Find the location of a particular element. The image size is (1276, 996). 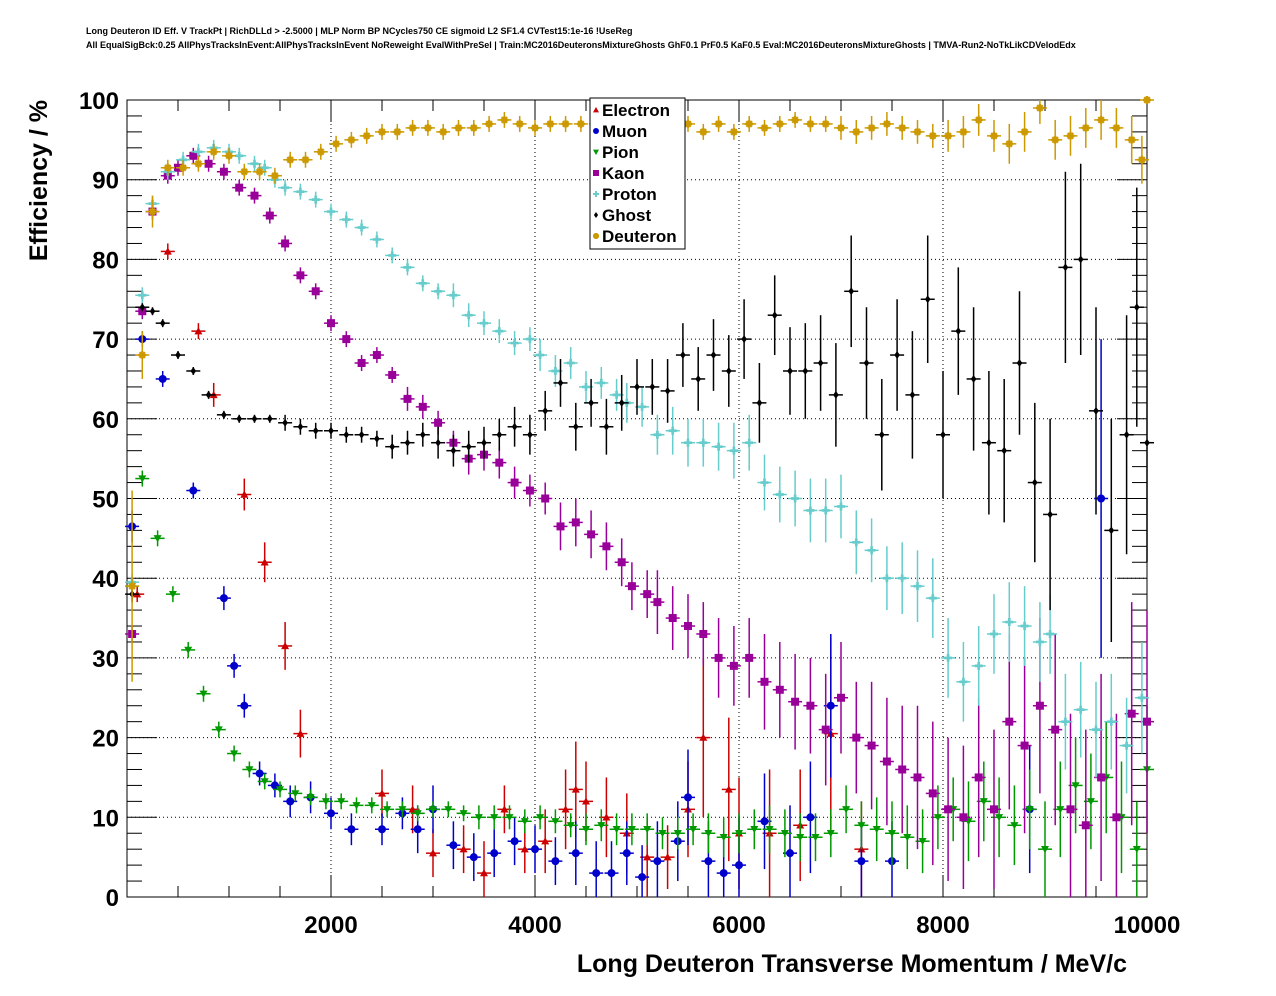

legend-label: Proton is located at coordinates (629, 194).